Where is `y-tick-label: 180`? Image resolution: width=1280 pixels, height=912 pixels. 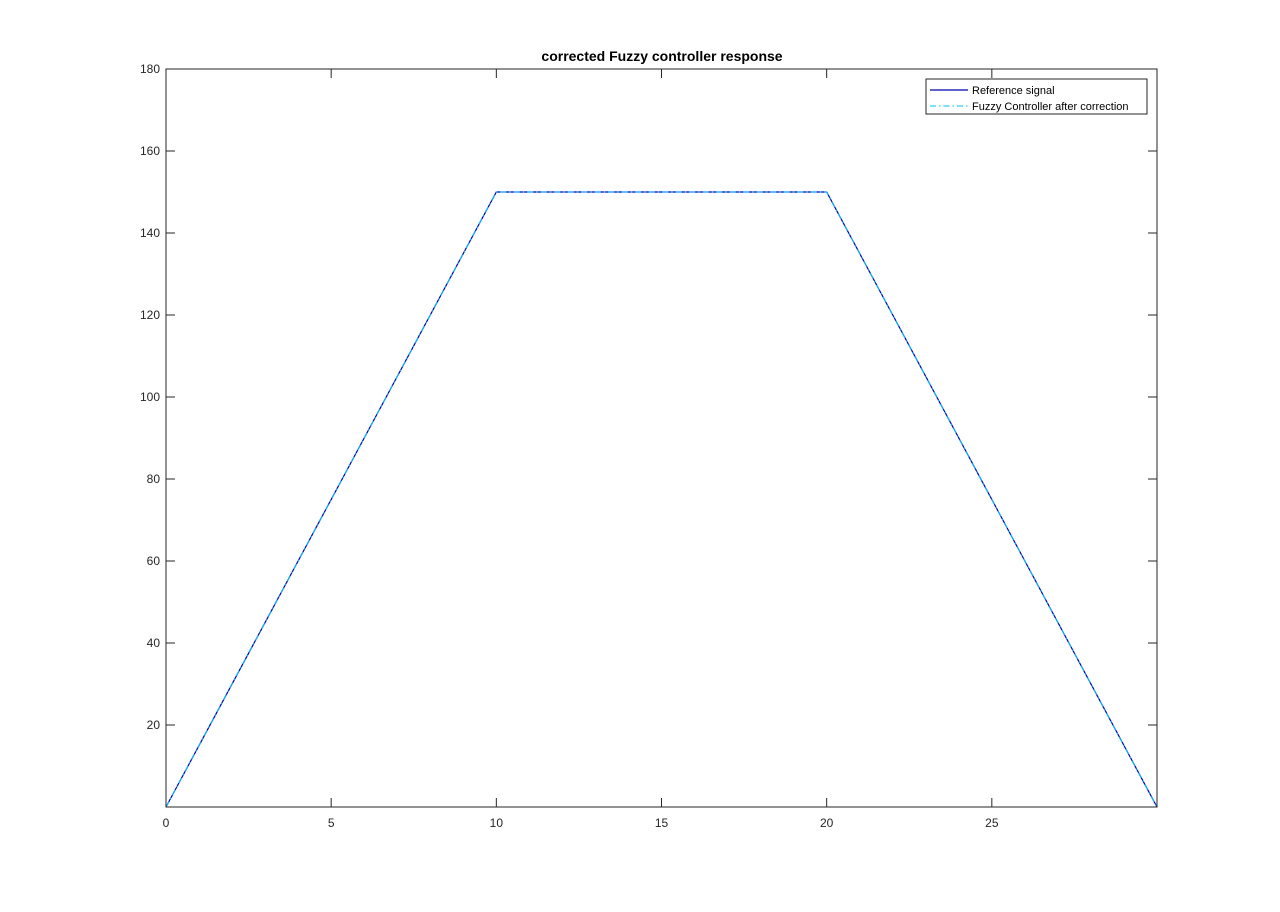 y-tick-label: 180 is located at coordinates (150, 69).